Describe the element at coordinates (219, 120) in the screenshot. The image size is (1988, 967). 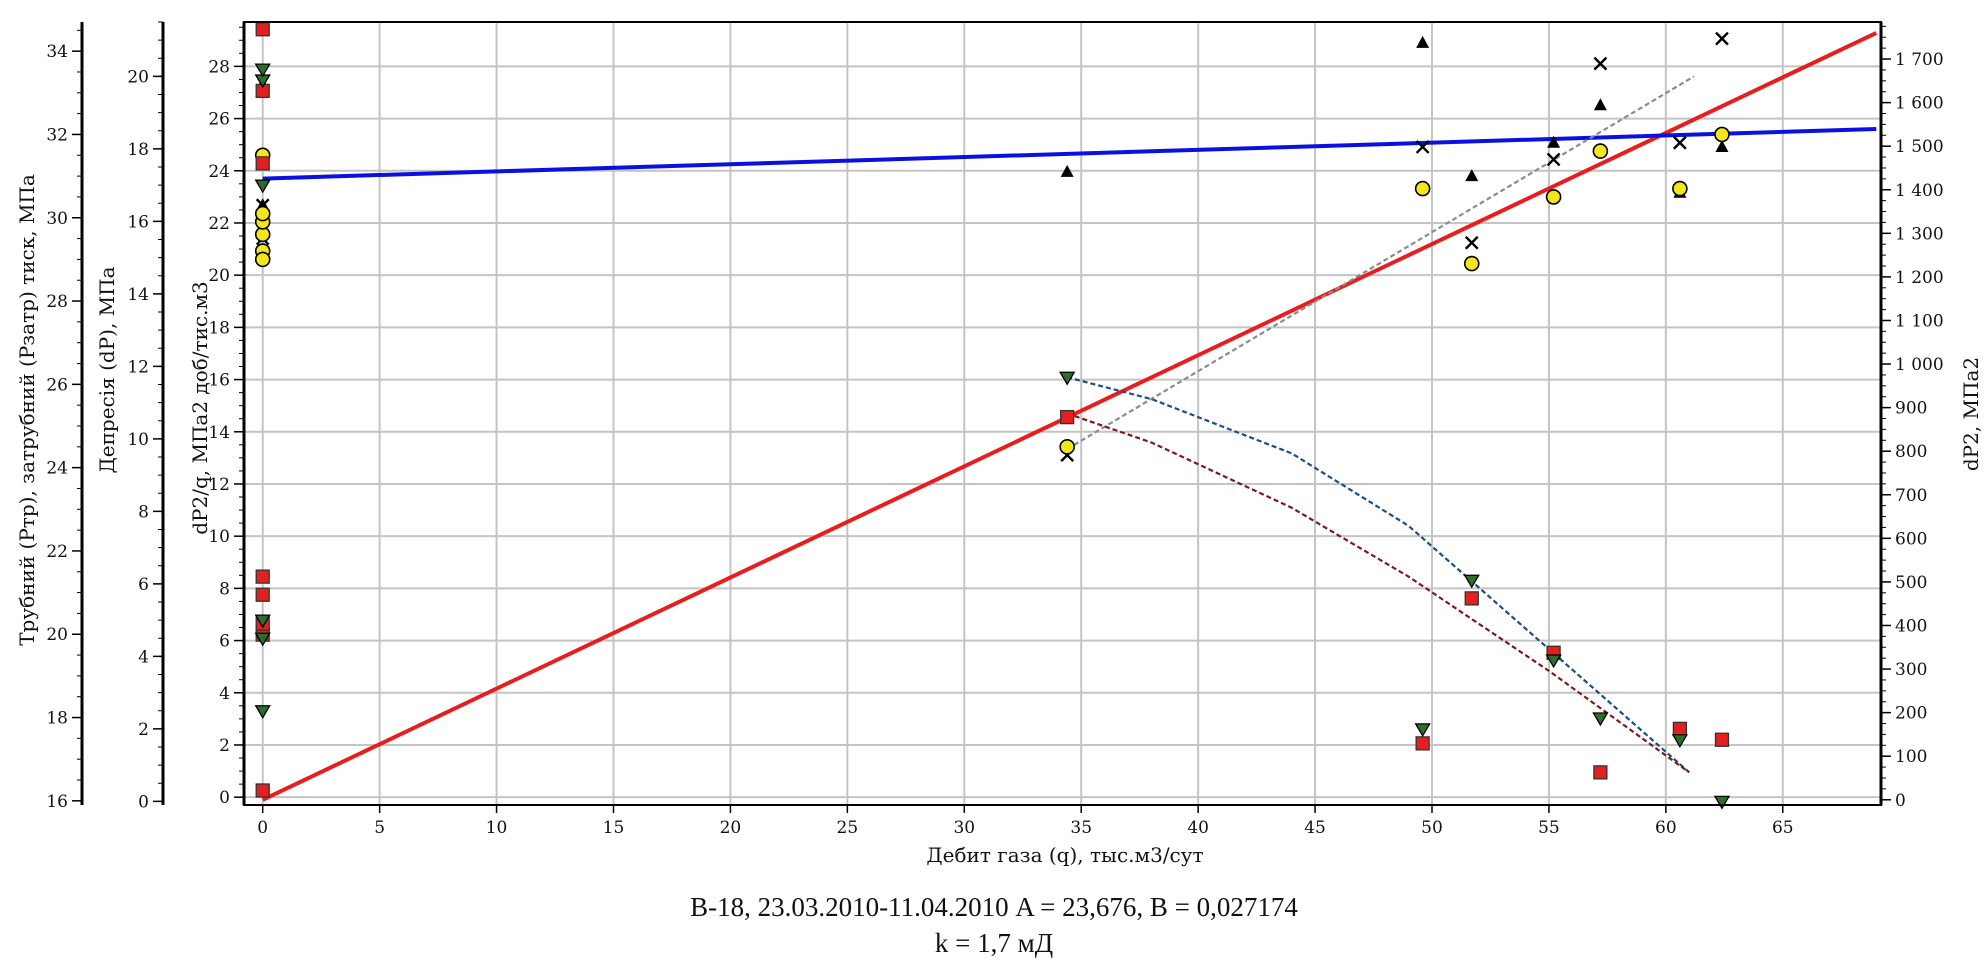
I see `dp2q-tick-label: 26` at that location.